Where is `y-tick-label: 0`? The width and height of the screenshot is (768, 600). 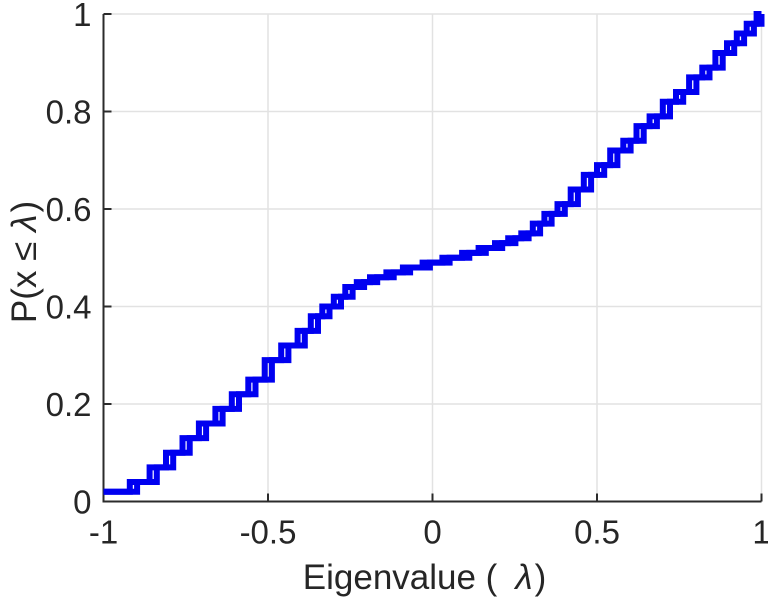 y-tick-label: 0 is located at coordinates (82, 502).